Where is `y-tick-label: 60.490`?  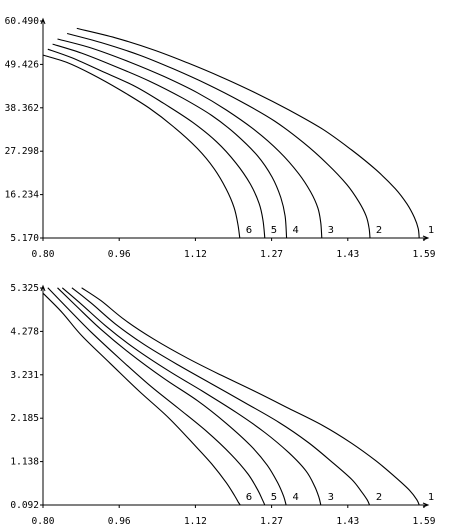
y-tick-label: 60.490 is located at coordinates (22, 21).